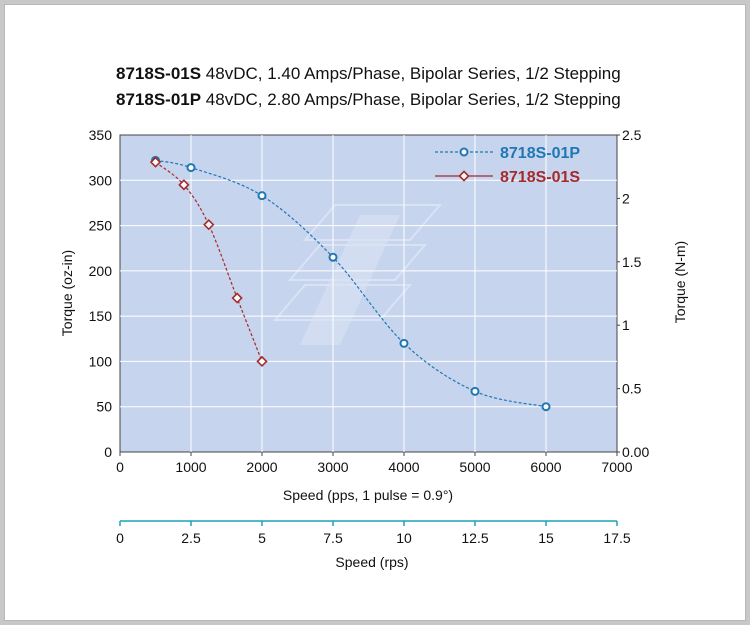  I want to click on y-axis-label-right: Torque (N-m), so click(680, 282).